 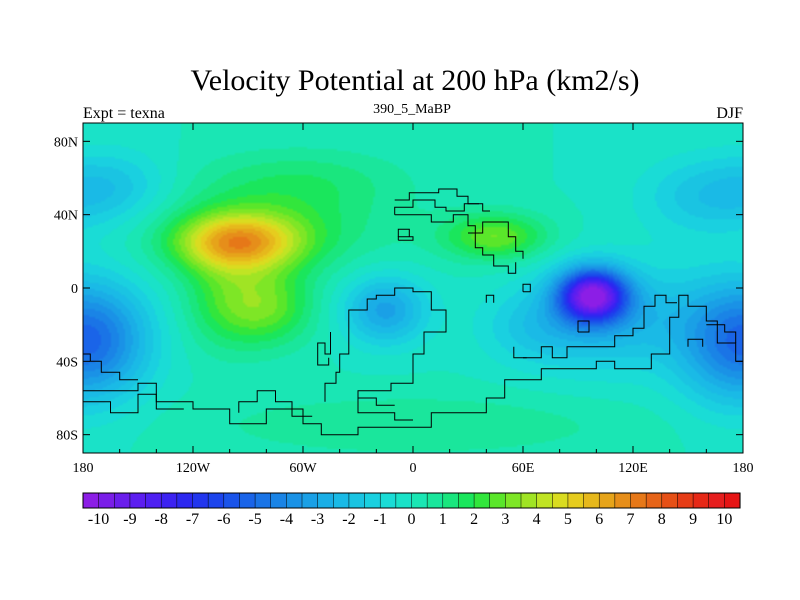 What do you see at coordinates (413, 468) in the screenshot?
I see `x-tick-label: 0` at bounding box center [413, 468].